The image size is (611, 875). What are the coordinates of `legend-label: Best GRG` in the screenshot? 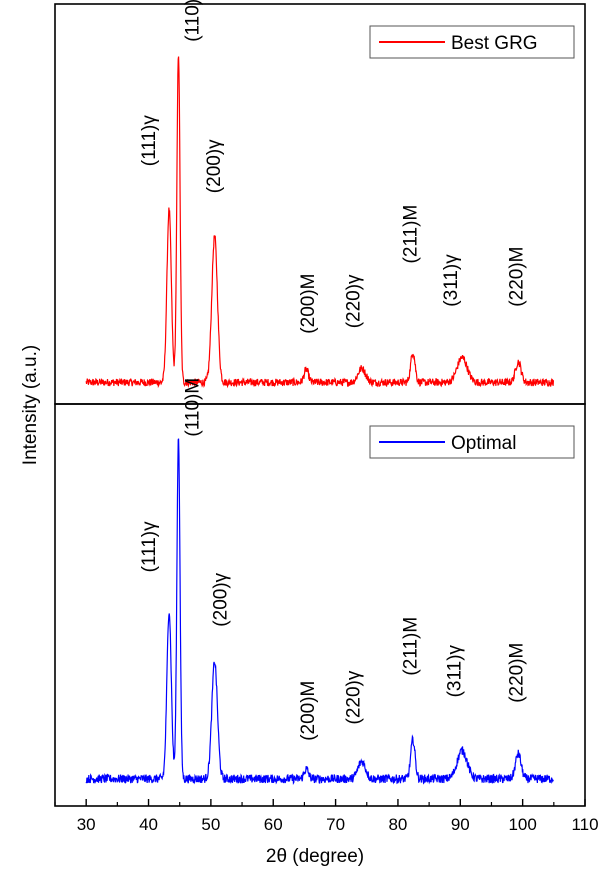 It's located at (494, 43).